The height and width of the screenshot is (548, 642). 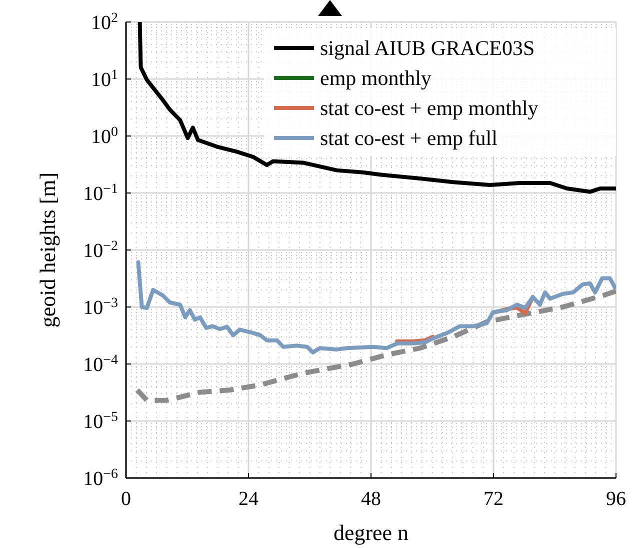 What do you see at coordinates (104, 79) in the screenshot?
I see `y-tick-label: 10$^{1}$` at bounding box center [104, 79].